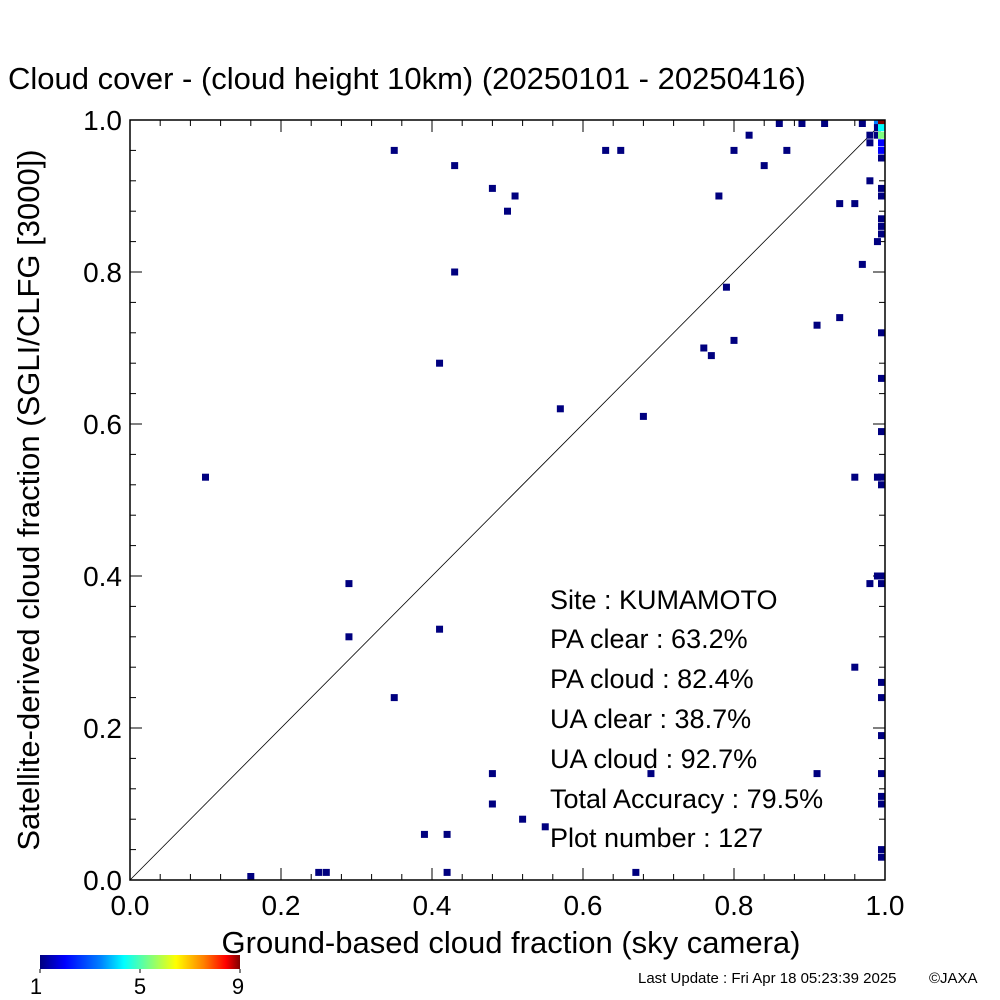 The image size is (1000, 1000). What do you see at coordinates (511, 942) in the screenshot?
I see `x-axis-label: Ground-based cloud fraction (sky camera)` at bounding box center [511, 942].